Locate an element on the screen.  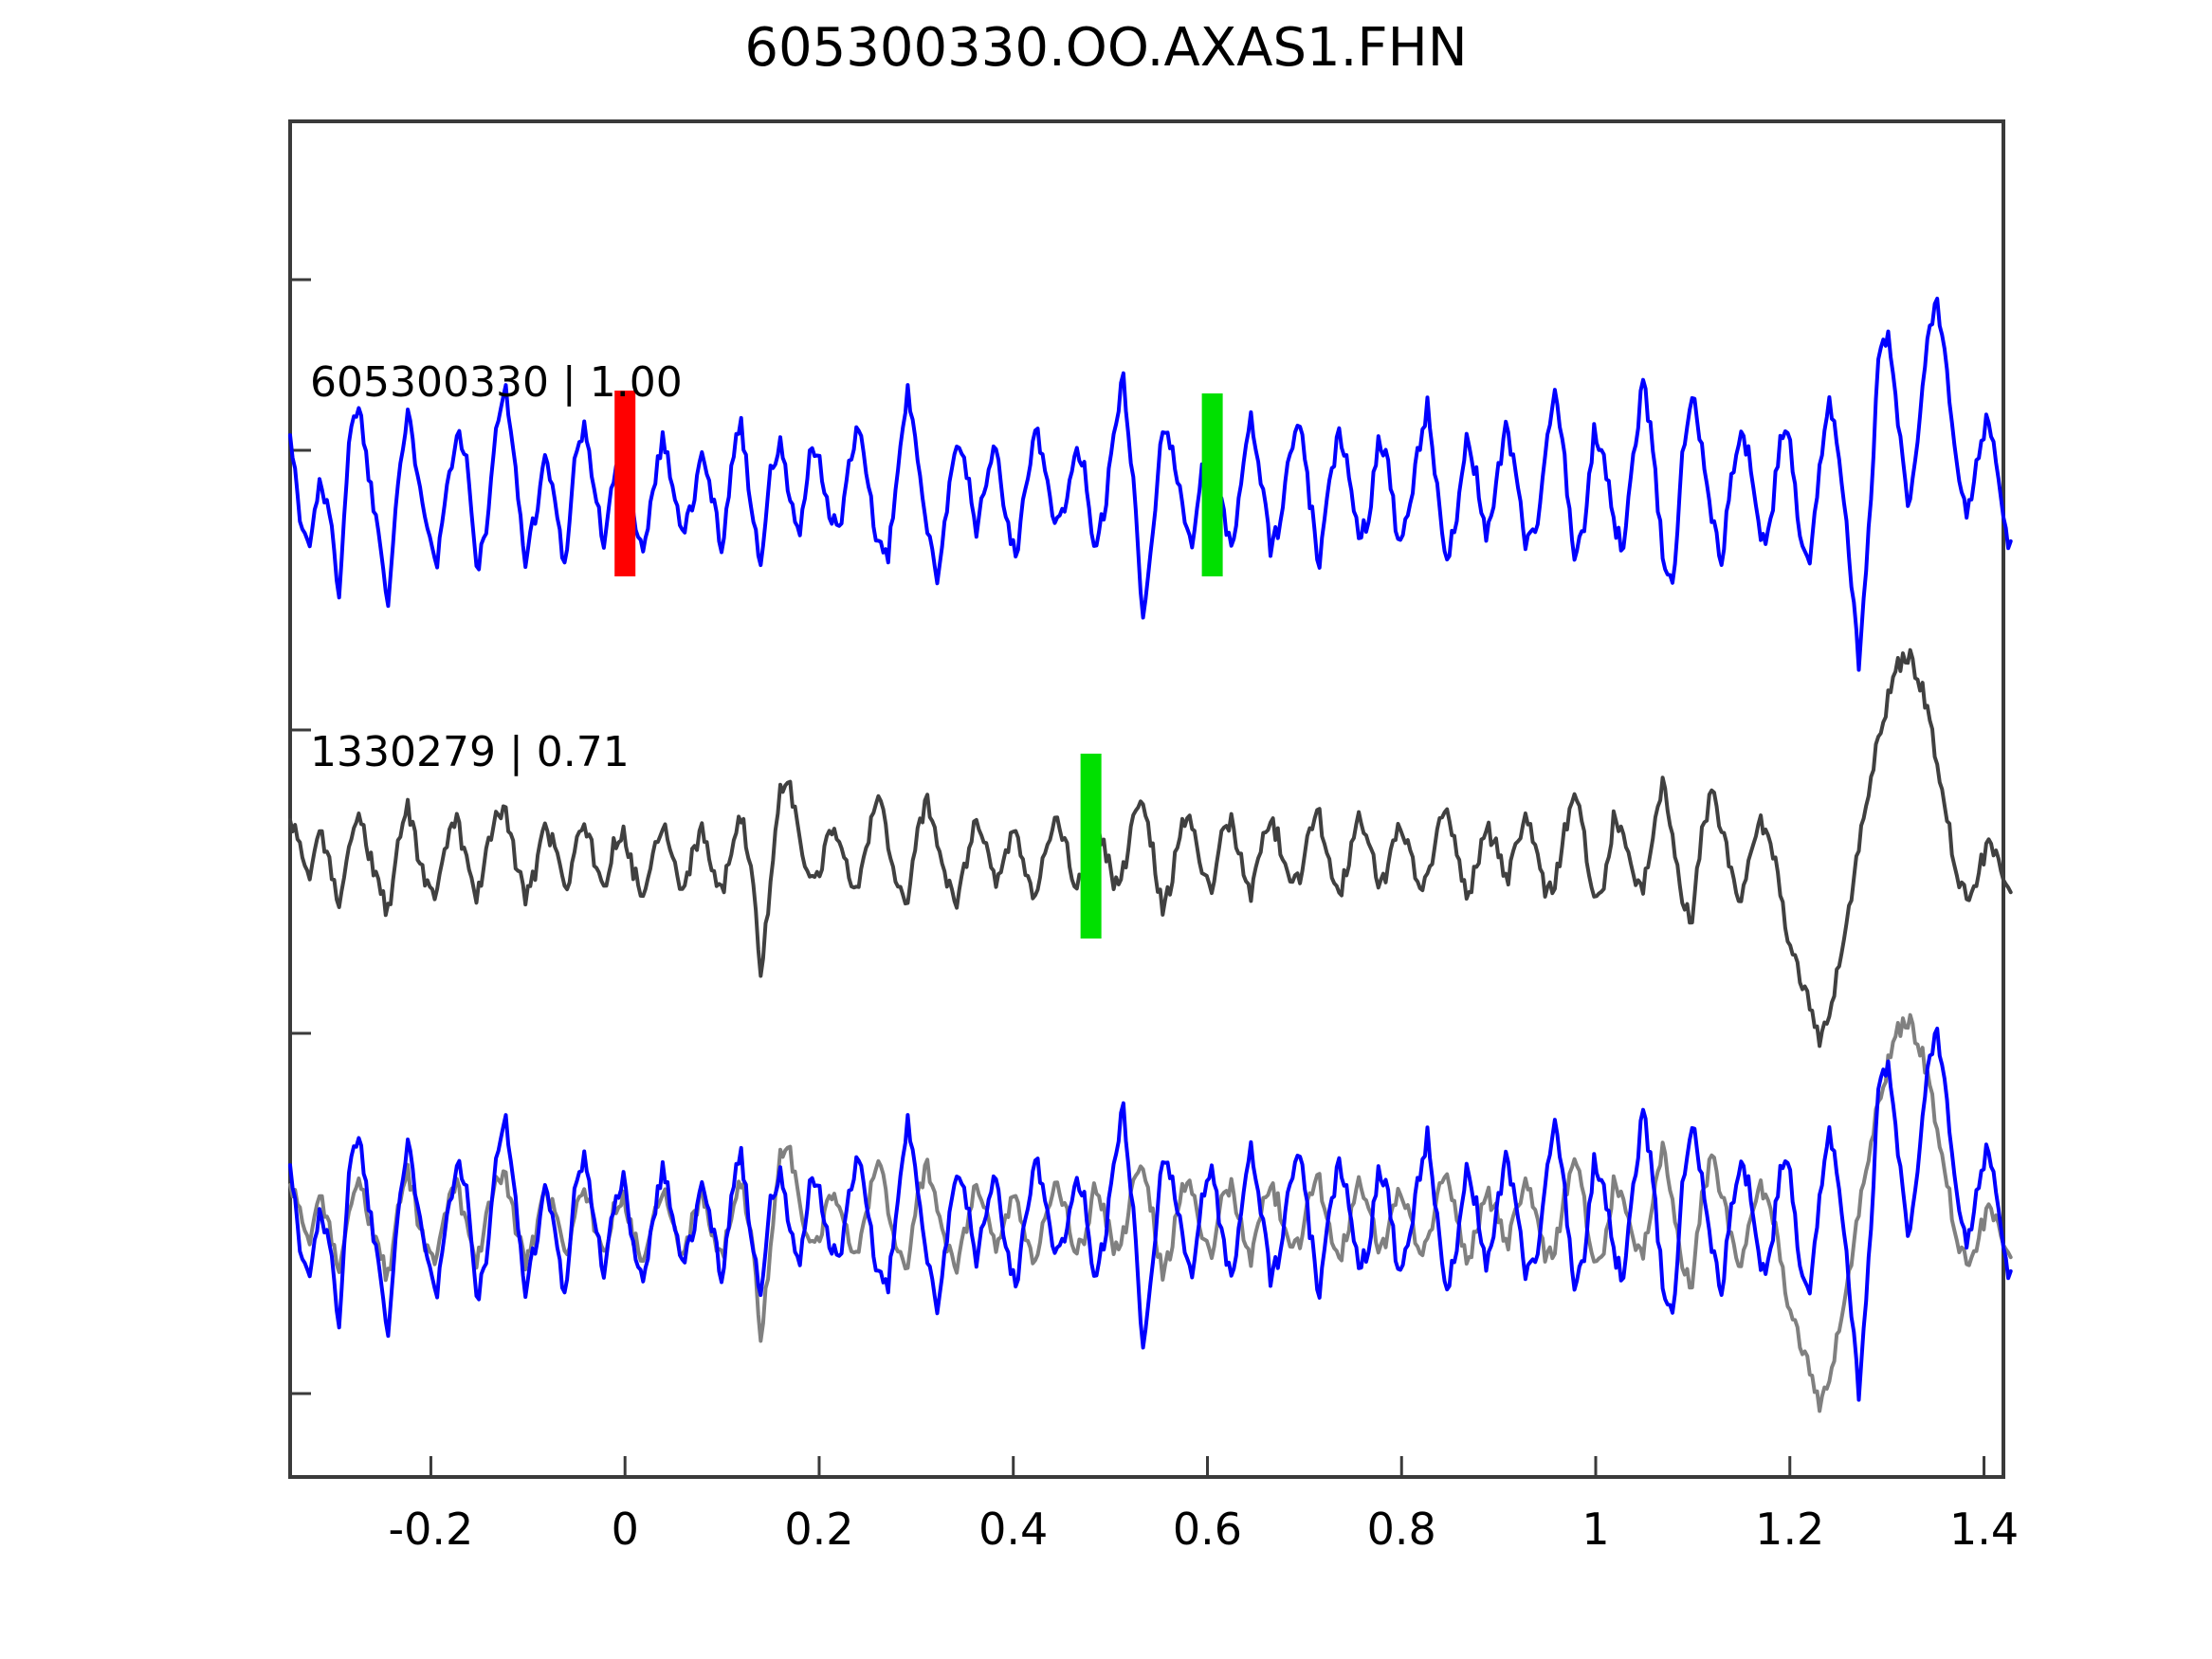
trace-label-detection: 1330279 | 0.71 is located at coordinates (470, 752).